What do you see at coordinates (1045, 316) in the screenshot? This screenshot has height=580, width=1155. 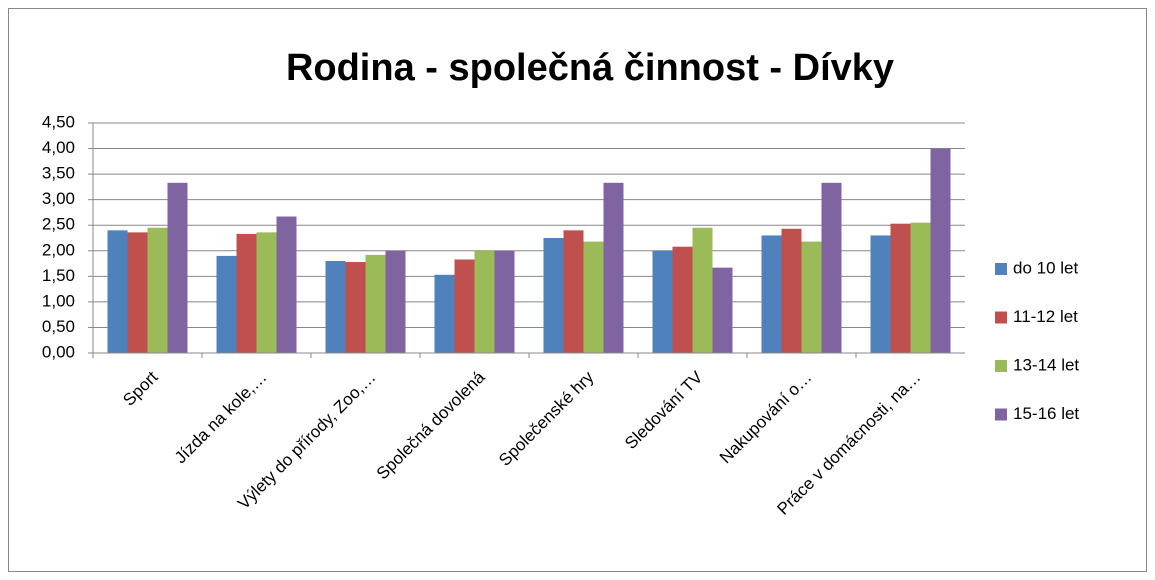 I see `legend-label: 11-12 let` at bounding box center [1045, 316].